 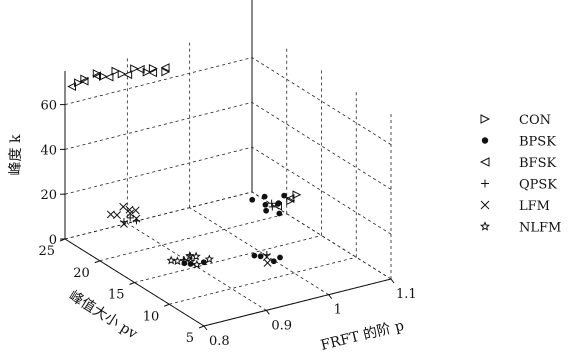 What do you see at coordinates (234, 229) in the screenshot?
I see `series-bpsk` at bounding box center [234, 229].